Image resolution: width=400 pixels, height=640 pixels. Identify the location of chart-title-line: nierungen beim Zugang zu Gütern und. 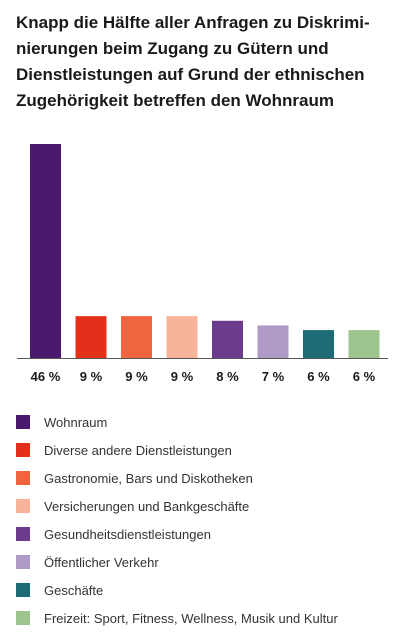
(172, 48).